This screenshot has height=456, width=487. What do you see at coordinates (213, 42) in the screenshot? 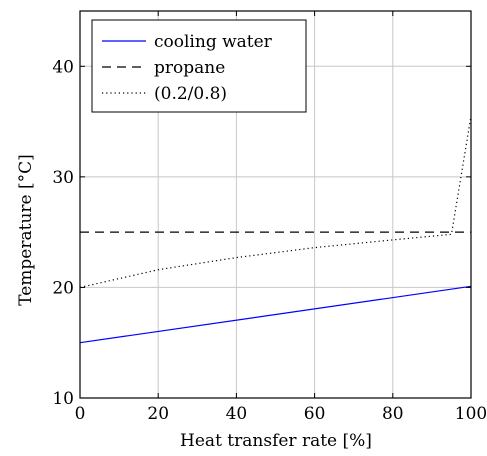
I see `legend-label: cooling water` at bounding box center [213, 42].